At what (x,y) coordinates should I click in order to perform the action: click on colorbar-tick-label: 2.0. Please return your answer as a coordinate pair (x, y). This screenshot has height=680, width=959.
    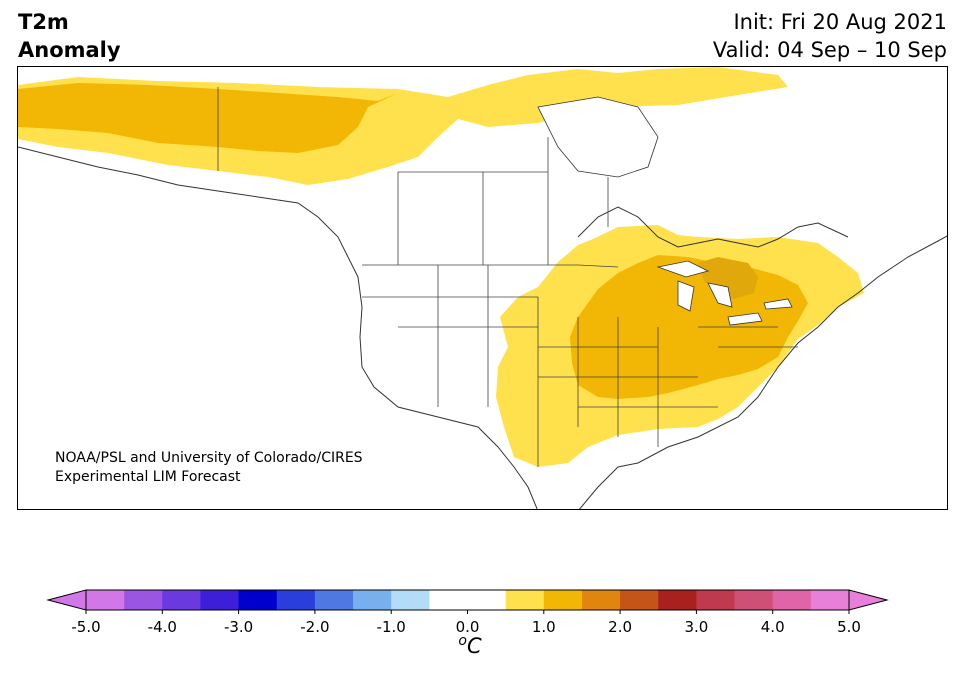
    Looking at the image, I should click on (620, 627).